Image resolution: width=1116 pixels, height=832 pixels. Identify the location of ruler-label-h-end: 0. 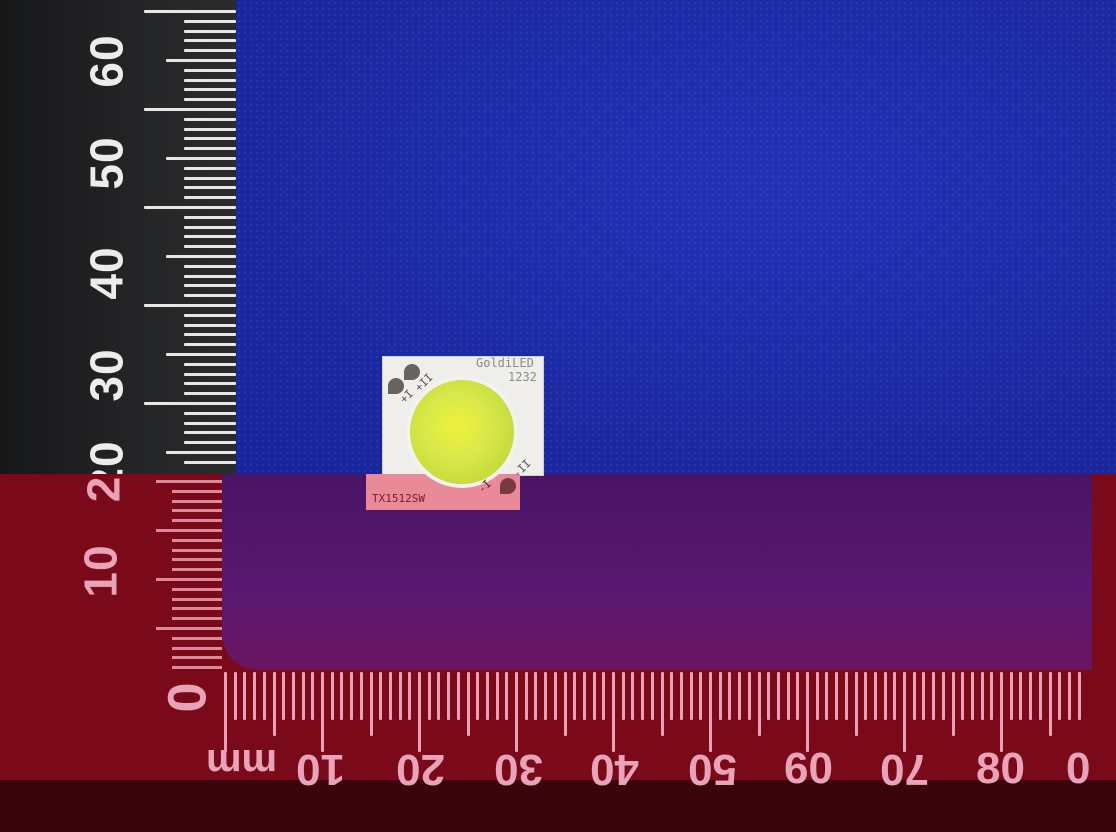
(1078, 768).